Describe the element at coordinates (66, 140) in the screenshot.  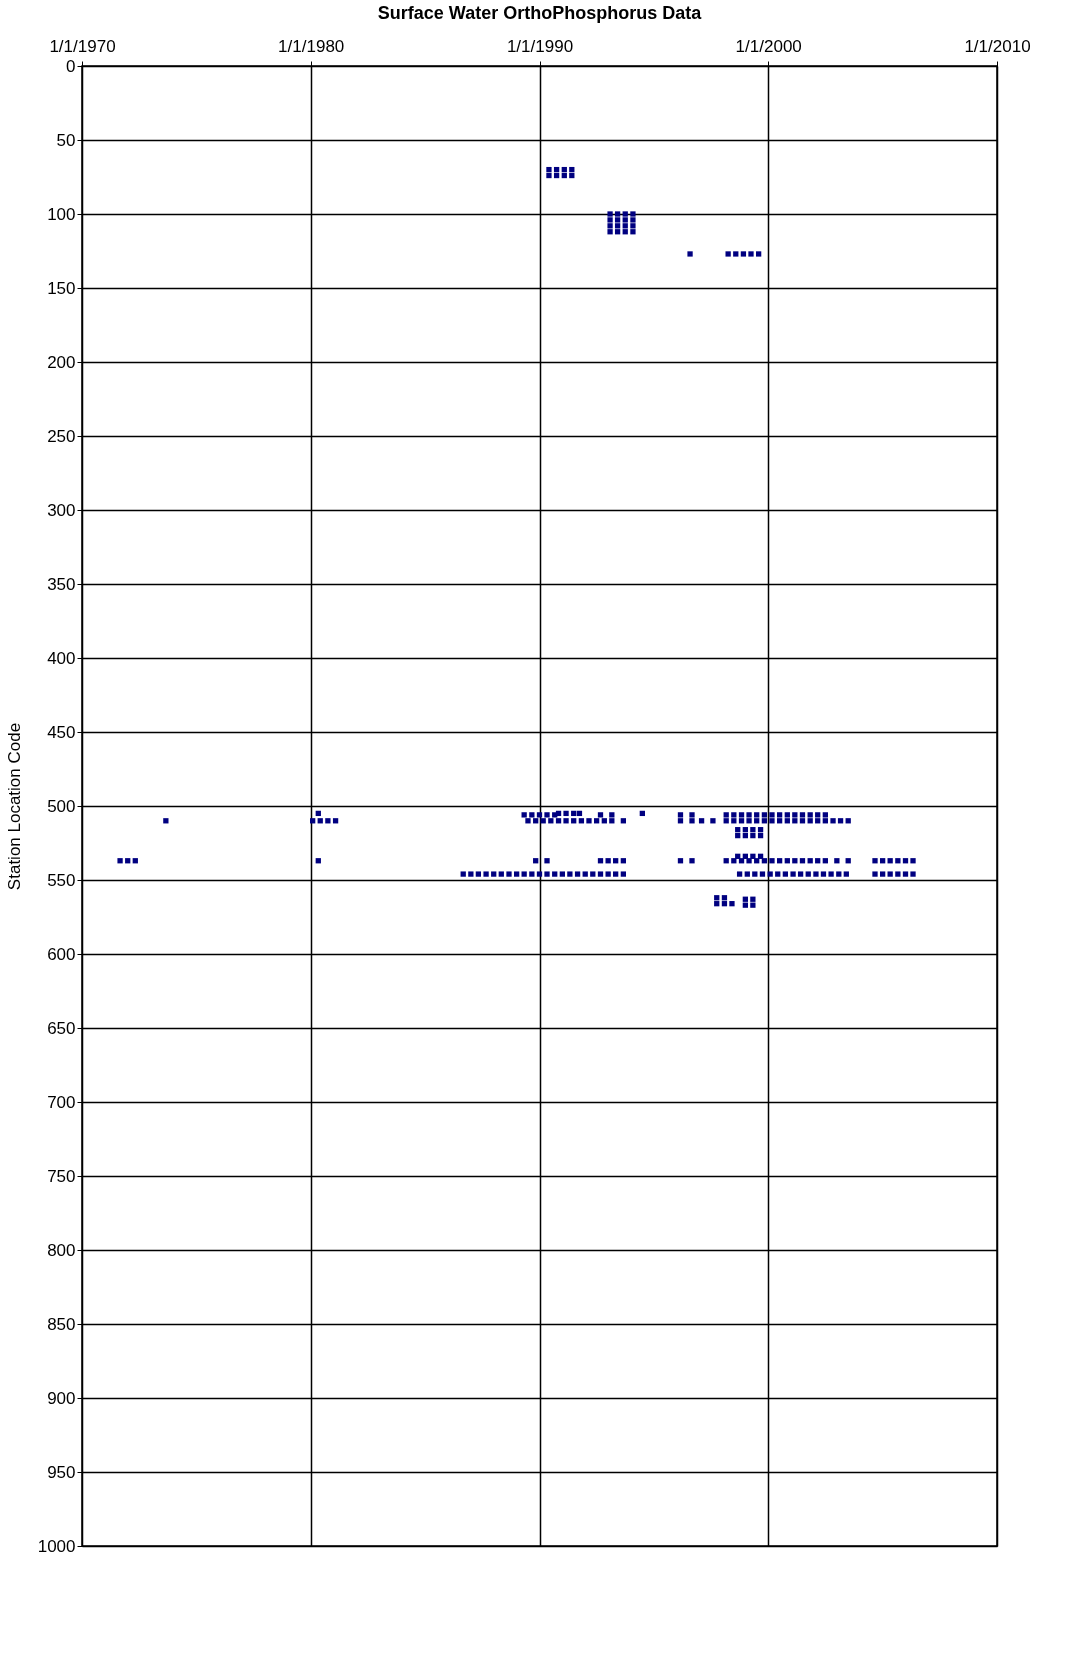
I see `y-tick-label: 50` at that location.